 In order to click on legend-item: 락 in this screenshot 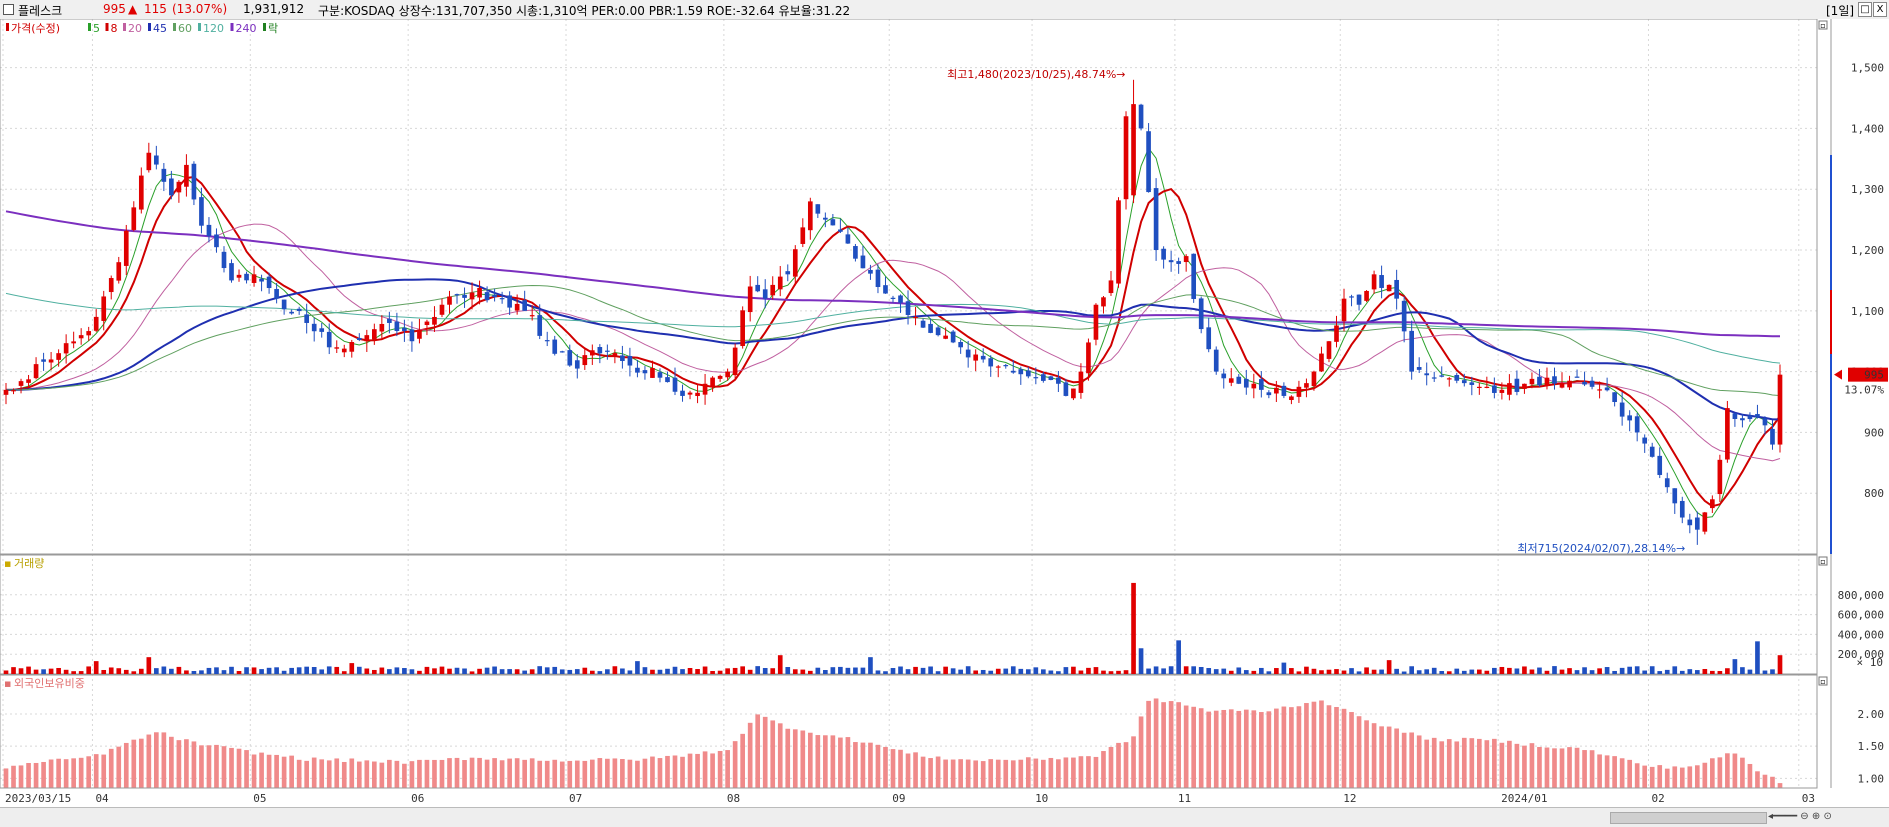, I will do `click(273, 28)`.